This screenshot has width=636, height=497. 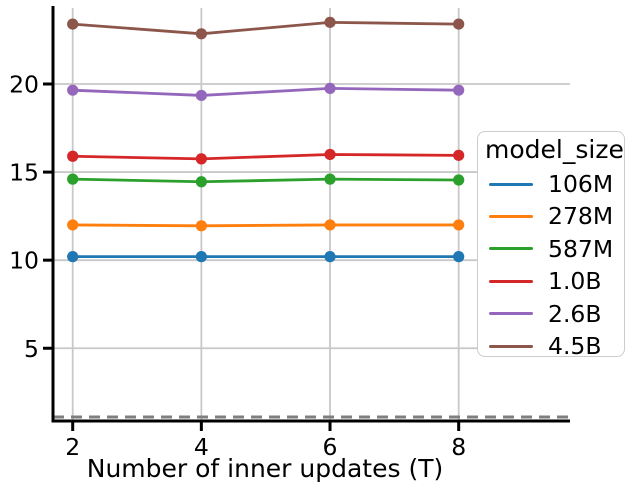 I want to click on legend: model_size 106M 278M 587M 1.0B 2.6B 4.5B, so click(x=551, y=245).